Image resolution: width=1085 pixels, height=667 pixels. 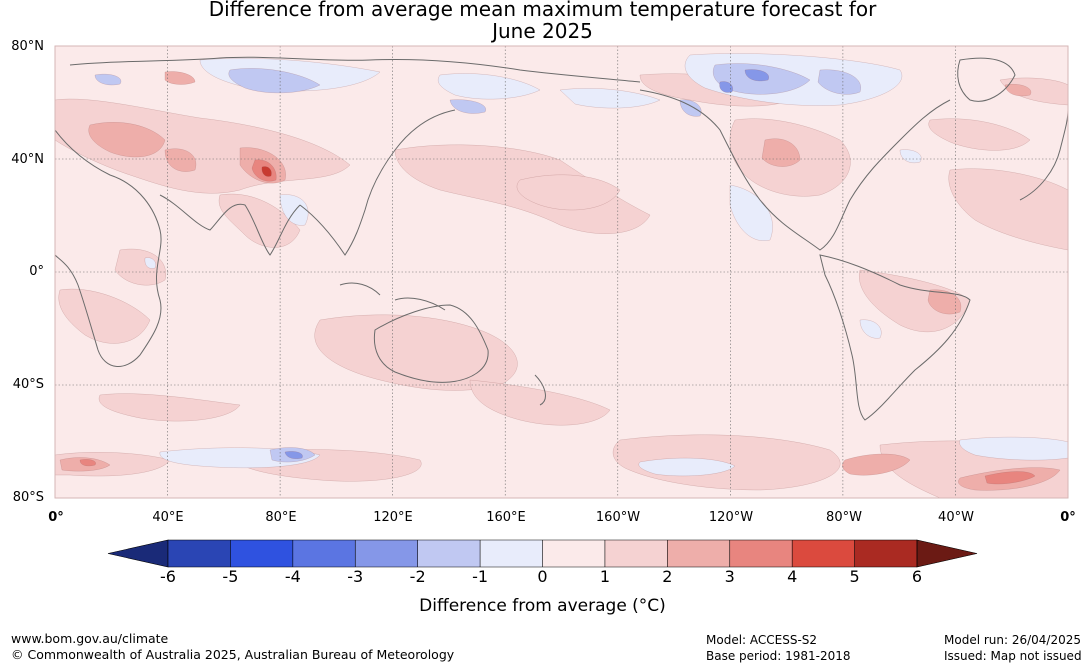 What do you see at coordinates (778, 656) in the screenshot?
I see `footer-base-period: Base period: 1981-2018` at bounding box center [778, 656].